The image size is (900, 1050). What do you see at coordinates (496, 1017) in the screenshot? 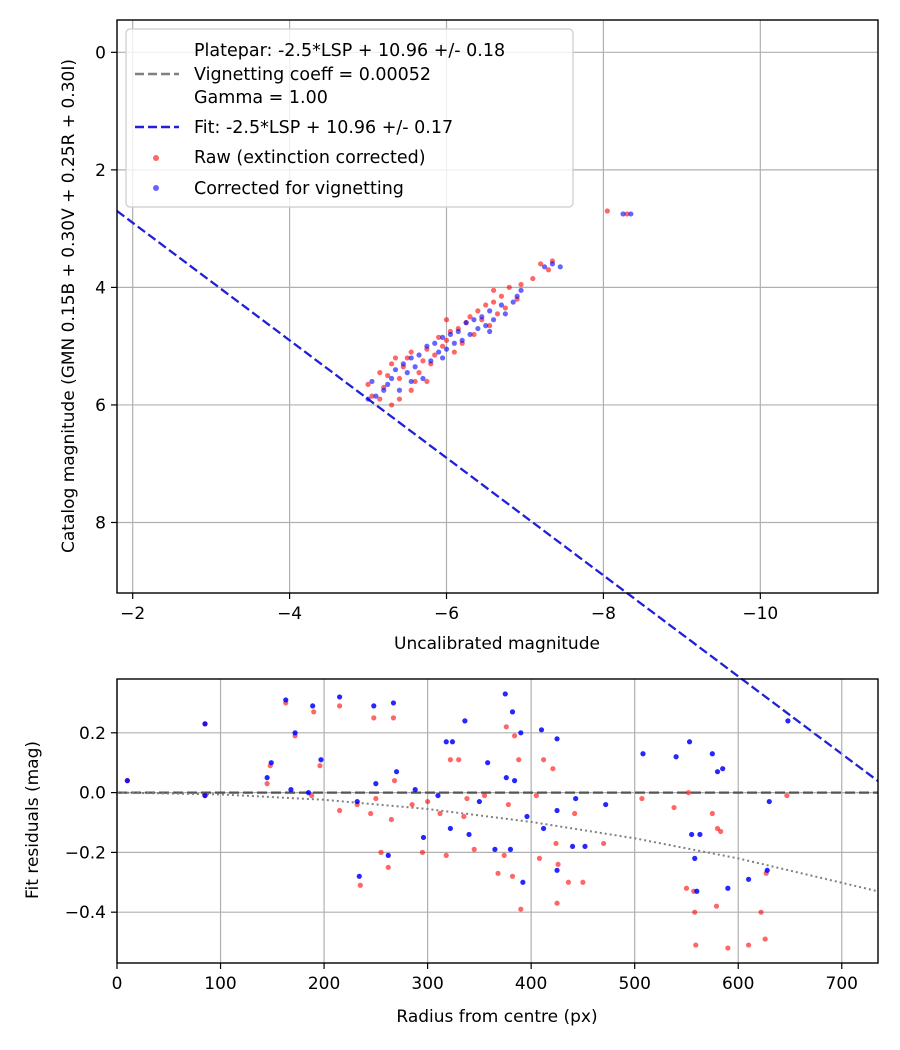
I see `bottom-x-axis-label: Radius from centre (px)` at bounding box center [496, 1017].